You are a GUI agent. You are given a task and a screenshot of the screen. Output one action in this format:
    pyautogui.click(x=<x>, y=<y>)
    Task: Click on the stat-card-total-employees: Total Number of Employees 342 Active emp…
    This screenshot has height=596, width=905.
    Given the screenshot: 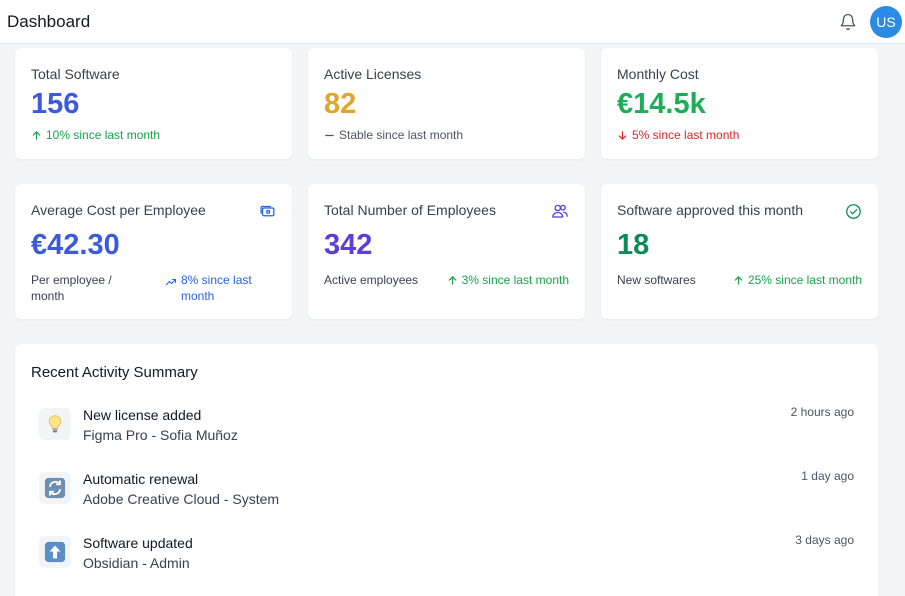 What is the action you would take?
    pyautogui.click(x=446, y=251)
    